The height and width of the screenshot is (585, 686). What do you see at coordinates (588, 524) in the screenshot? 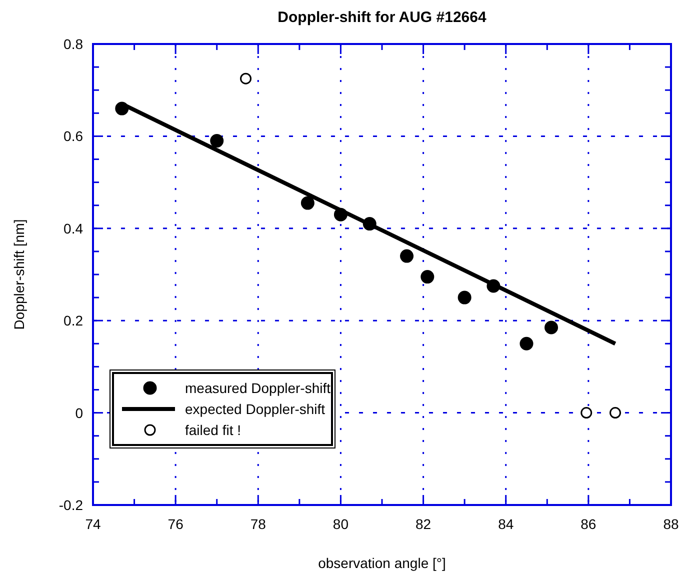
I see `x-tick-label: 86` at bounding box center [588, 524].